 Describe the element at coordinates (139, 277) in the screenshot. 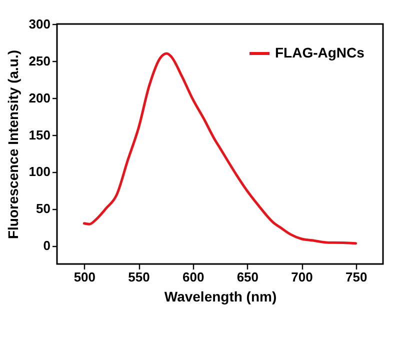

I see `x-tick-label: 550` at that location.